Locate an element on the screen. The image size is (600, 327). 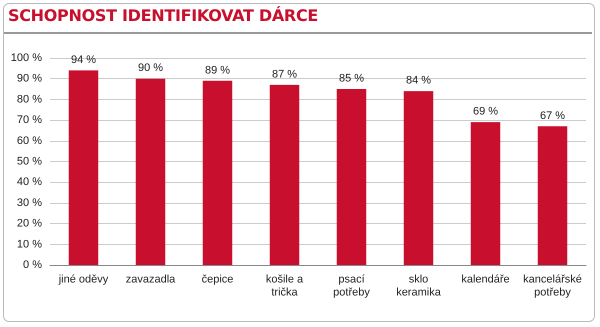
data-label: 85 % is located at coordinates (351, 78).